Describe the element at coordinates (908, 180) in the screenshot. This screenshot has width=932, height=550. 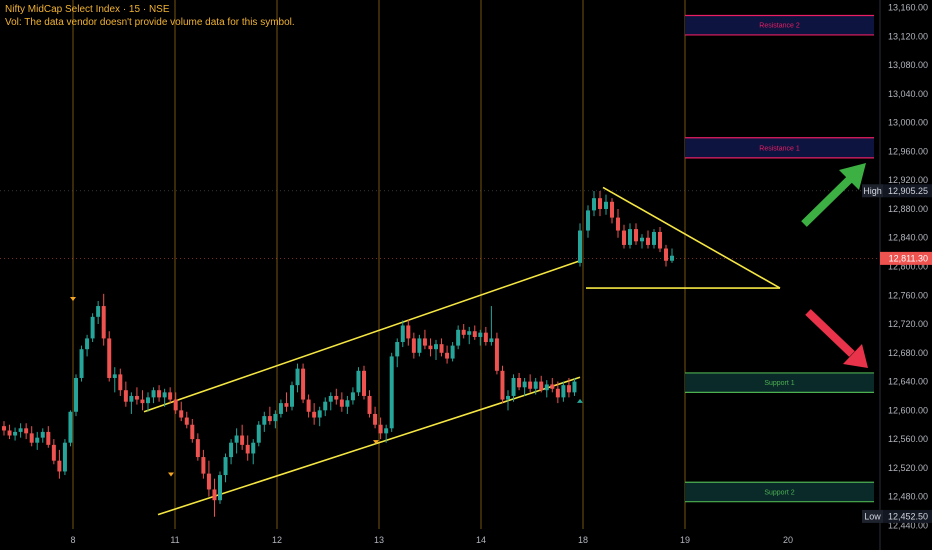
I see `y-tick-label: 12,920.00` at that location.